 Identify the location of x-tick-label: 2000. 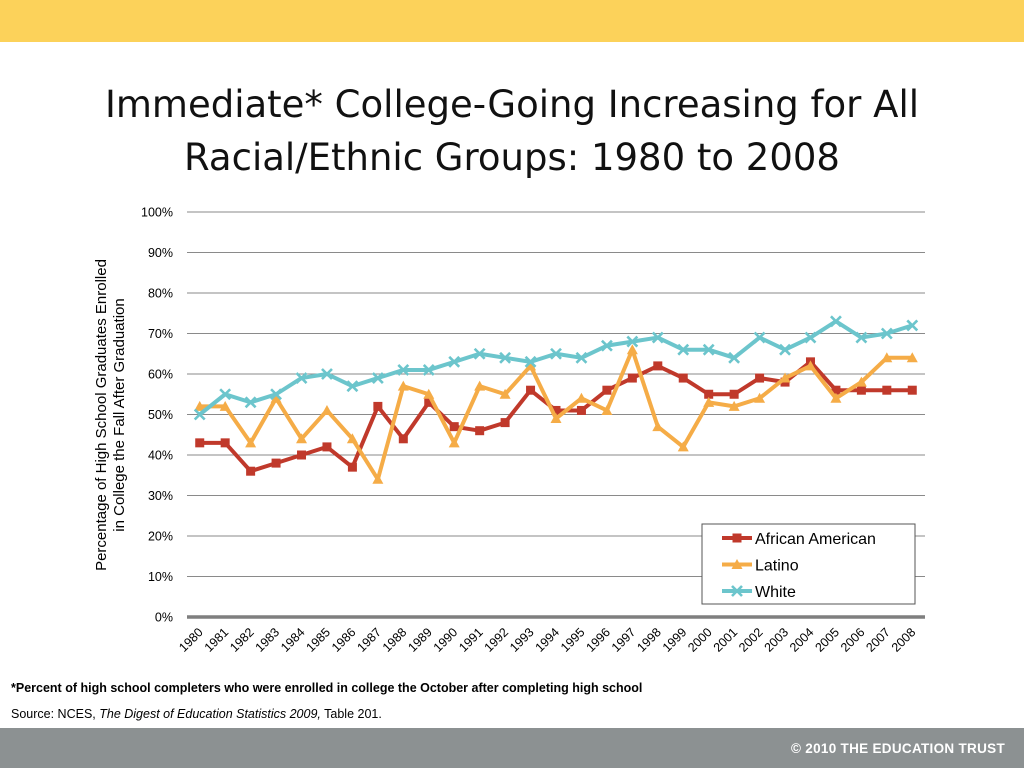
(700, 640).